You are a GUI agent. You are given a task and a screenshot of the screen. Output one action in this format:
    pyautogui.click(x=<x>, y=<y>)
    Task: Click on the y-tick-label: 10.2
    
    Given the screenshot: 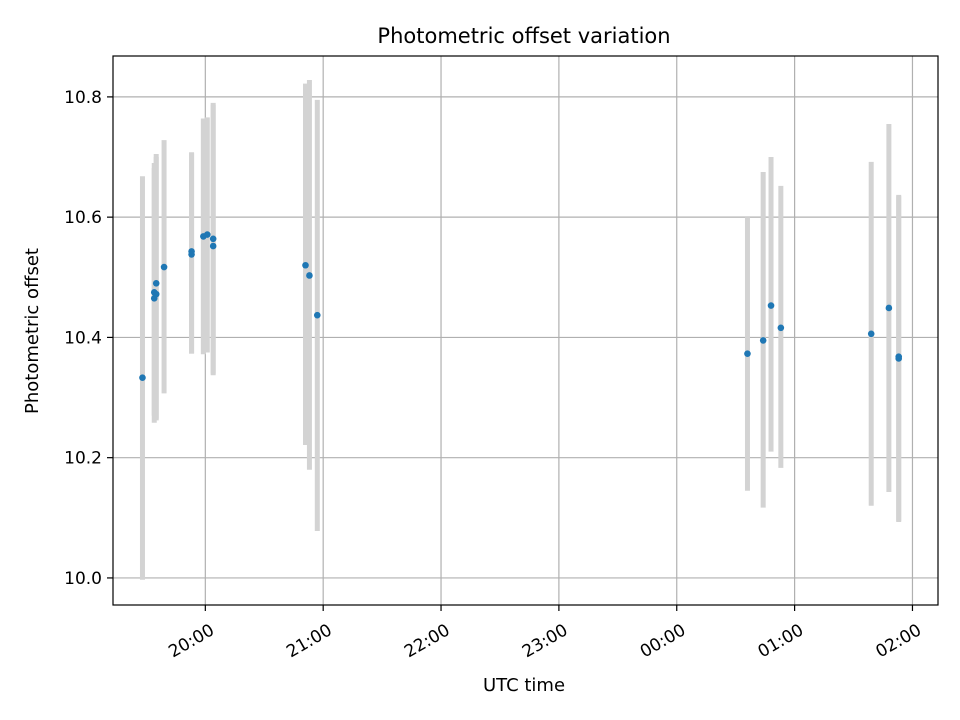 What is the action you would take?
    pyautogui.click(x=83, y=459)
    